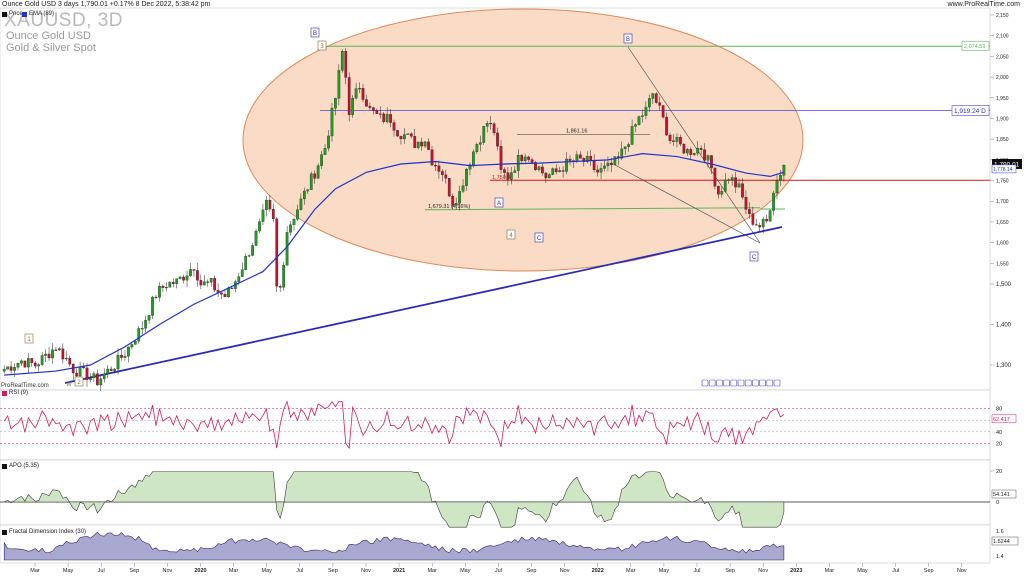 The height and width of the screenshot is (576, 1024). I want to click on price-tick-label: 1,900, so click(1002, 119).